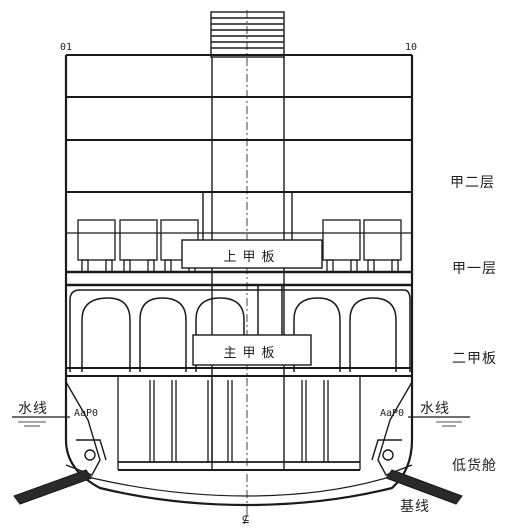 Image resolution: width=513 pixels, height=531 pixels. Describe the element at coordinates (424, 487) in the screenshot. I see `right-stabilizer-fin` at that location.